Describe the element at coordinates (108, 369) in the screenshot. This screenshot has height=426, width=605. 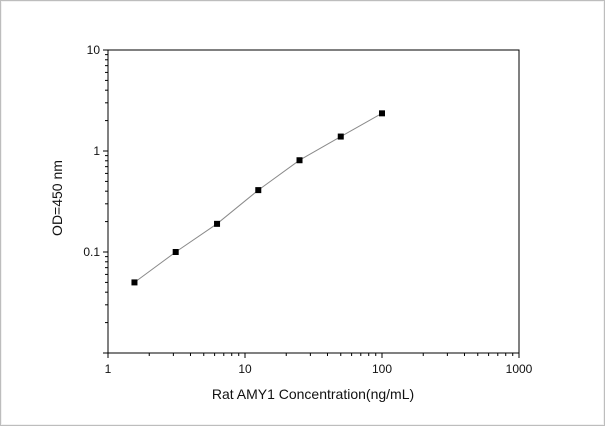
I see `x-tick-label: 1` at that location.